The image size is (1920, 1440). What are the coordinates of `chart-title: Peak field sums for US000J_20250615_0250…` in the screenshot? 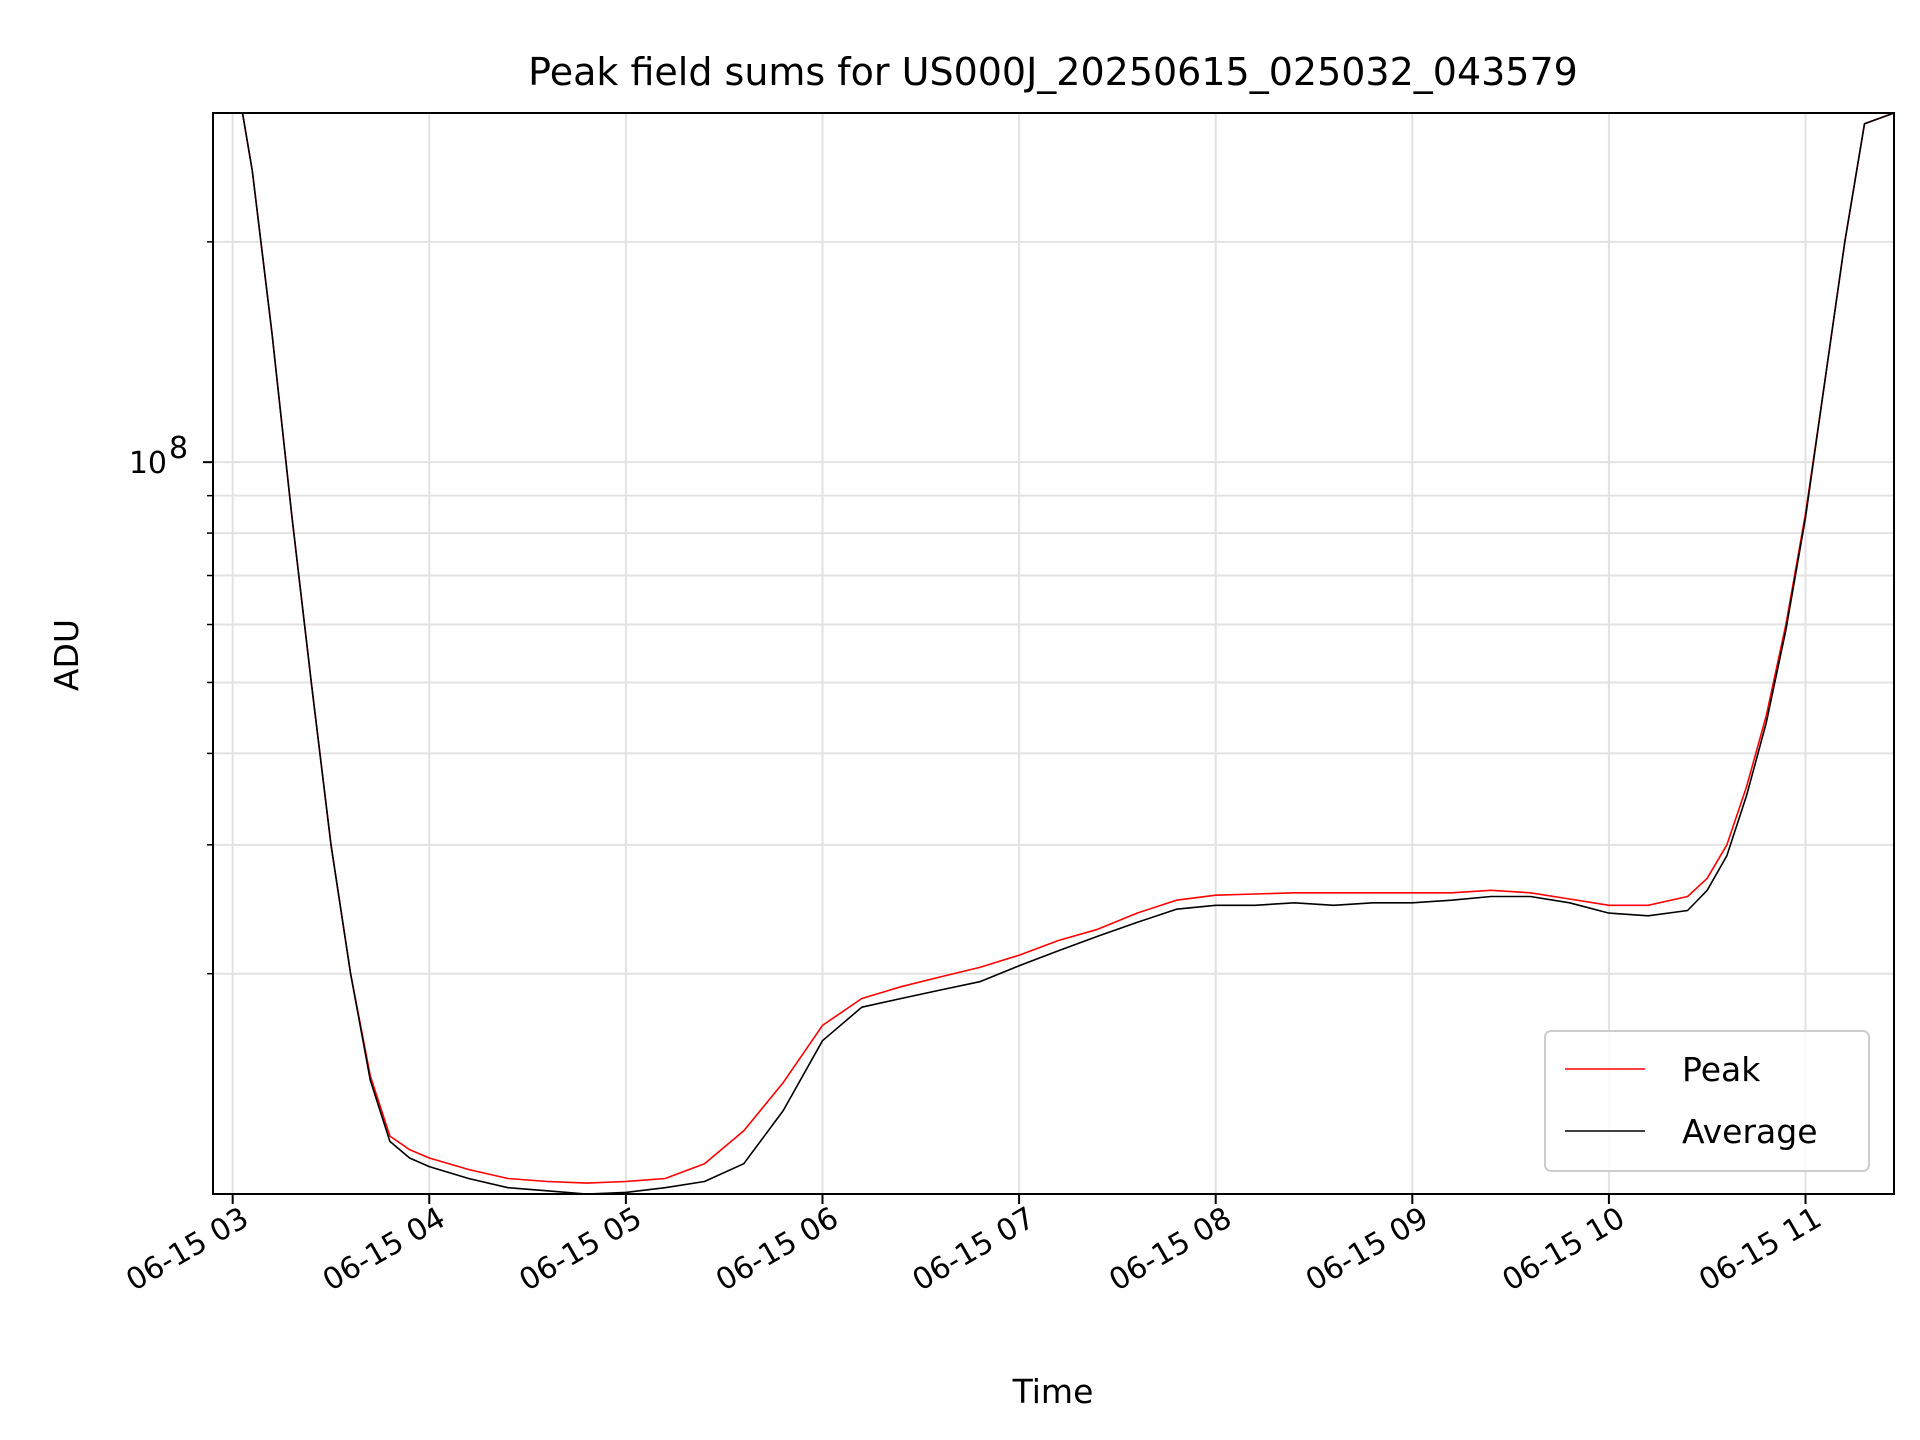 It's located at (1053, 72).